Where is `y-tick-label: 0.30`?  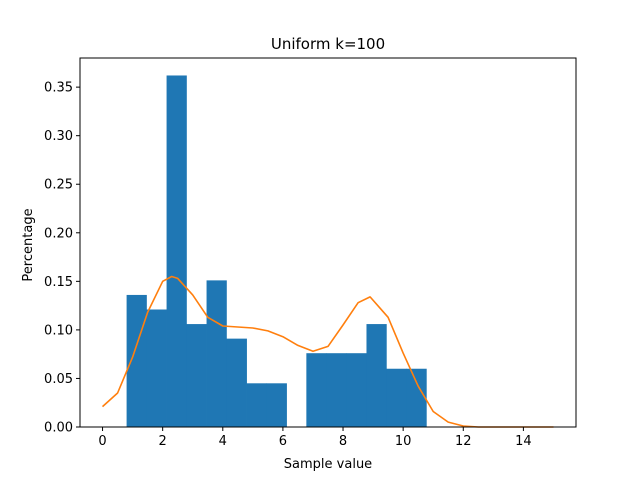 y-tick-label: 0.30 is located at coordinates (58, 136).